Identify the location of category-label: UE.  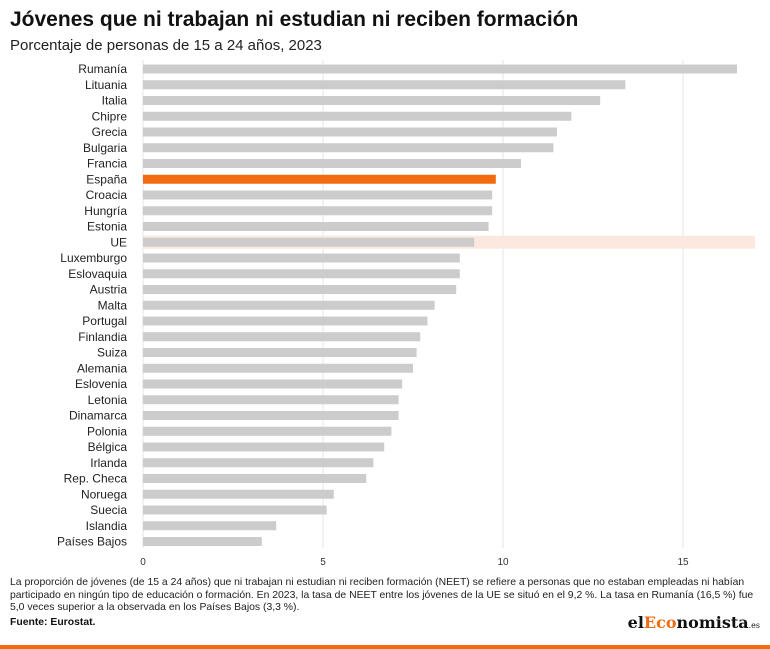
(118, 242).